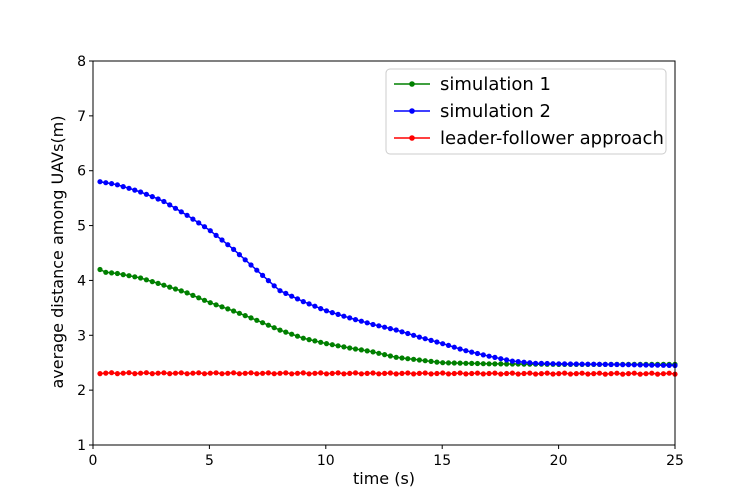 This screenshot has width=750, height=500. I want to click on y-tick-label: 5, so click(81, 227).